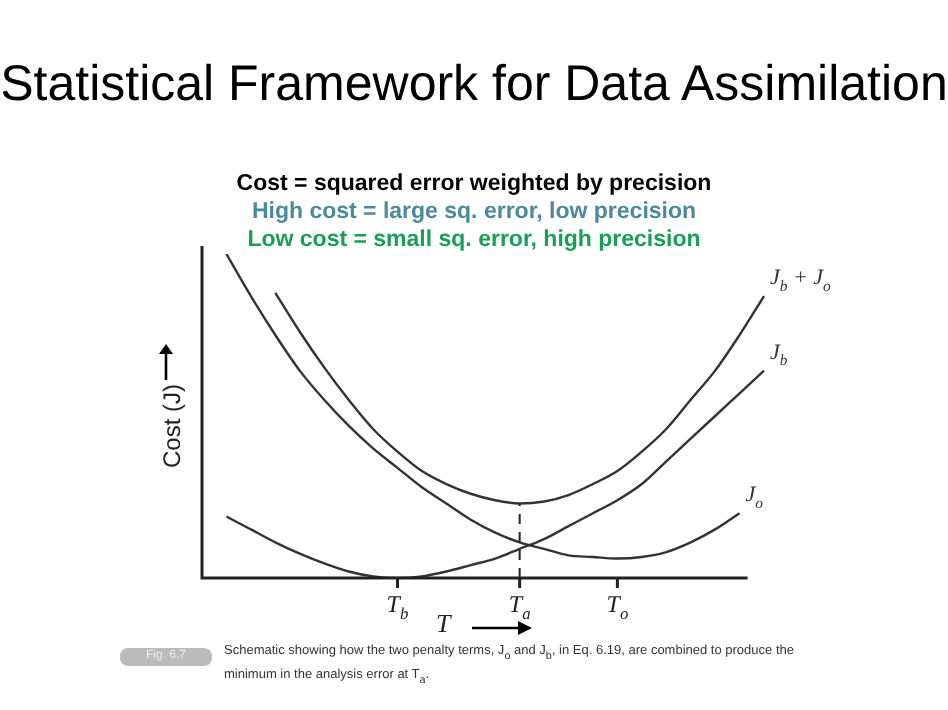 The width and height of the screenshot is (948, 710). What do you see at coordinates (172, 427) in the screenshot?
I see `y-axis-title: Cost (J)` at bounding box center [172, 427].